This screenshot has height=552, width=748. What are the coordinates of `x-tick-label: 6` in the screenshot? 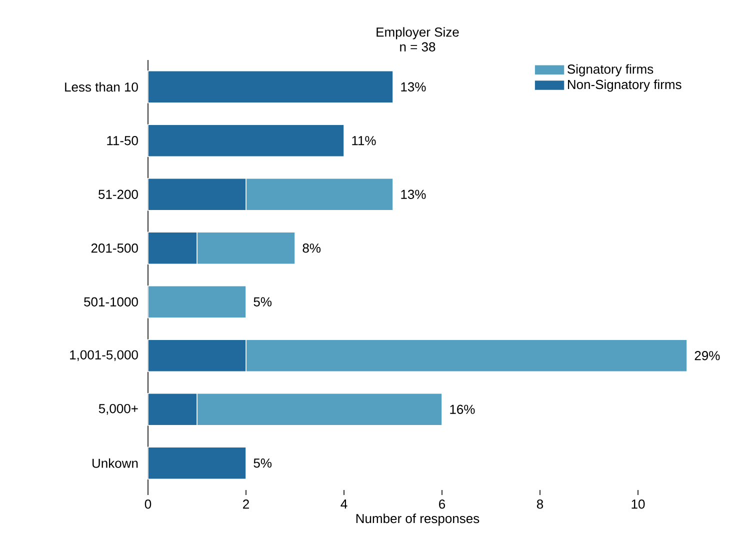 It's located at (442, 504).